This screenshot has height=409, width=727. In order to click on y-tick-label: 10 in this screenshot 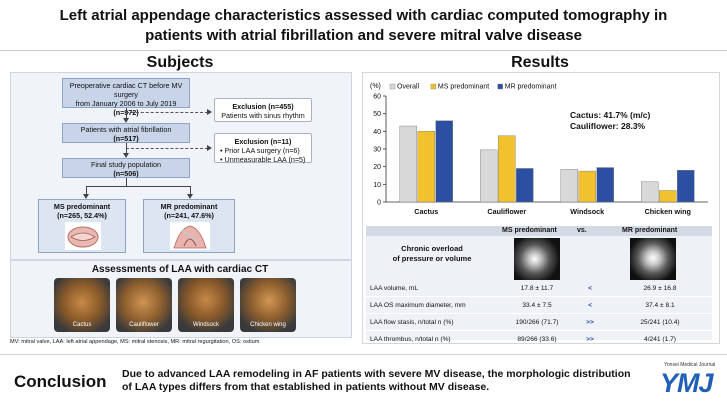, I will do `click(377, 185)`.